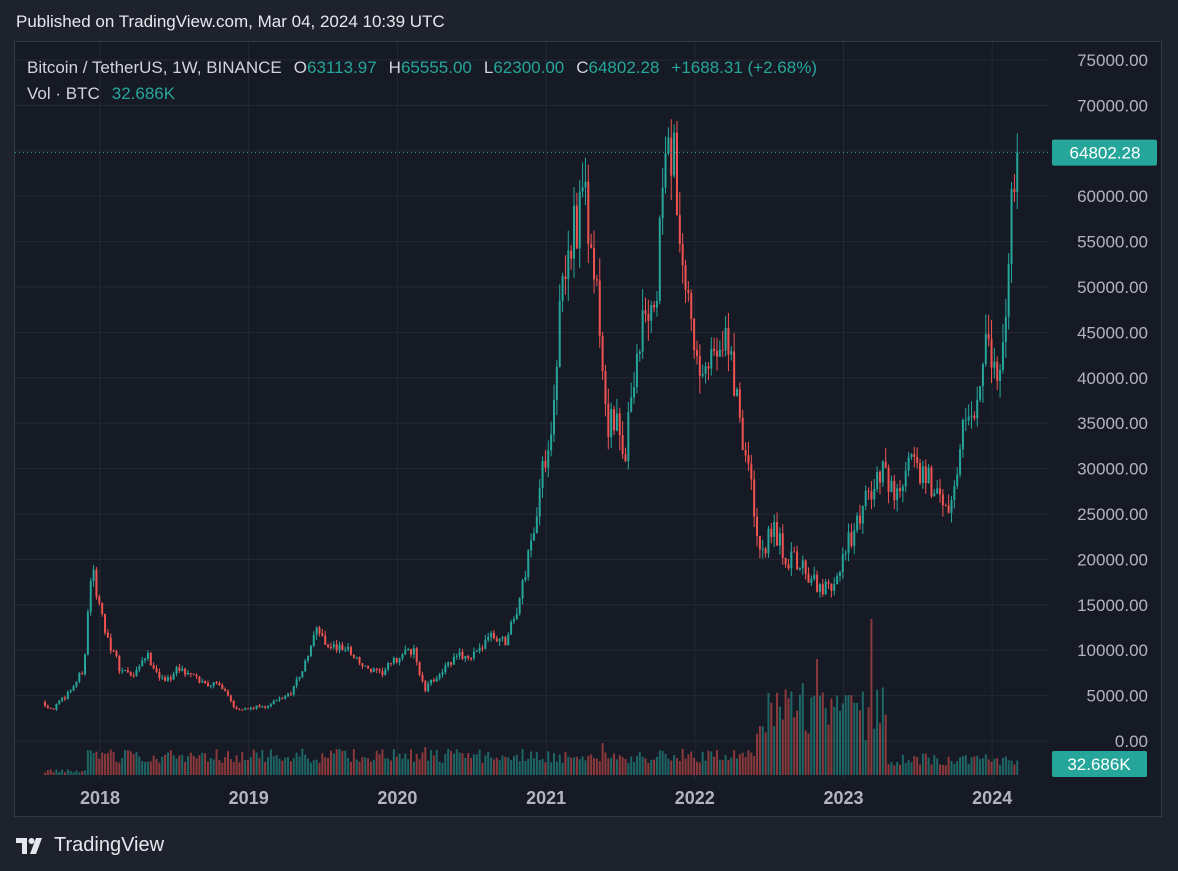 This screenshot has width=1178, height=871. Describe the element at coordinates (1099, 764) in the screenshot. I see `last-volume-value: 32.686K` at that location.